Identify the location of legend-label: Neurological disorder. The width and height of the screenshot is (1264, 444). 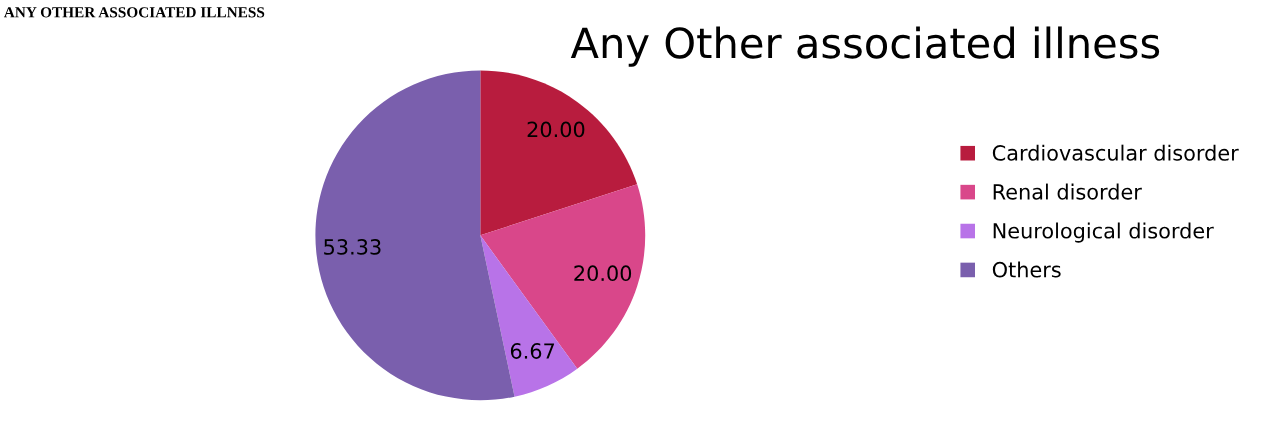
(1103, 232).